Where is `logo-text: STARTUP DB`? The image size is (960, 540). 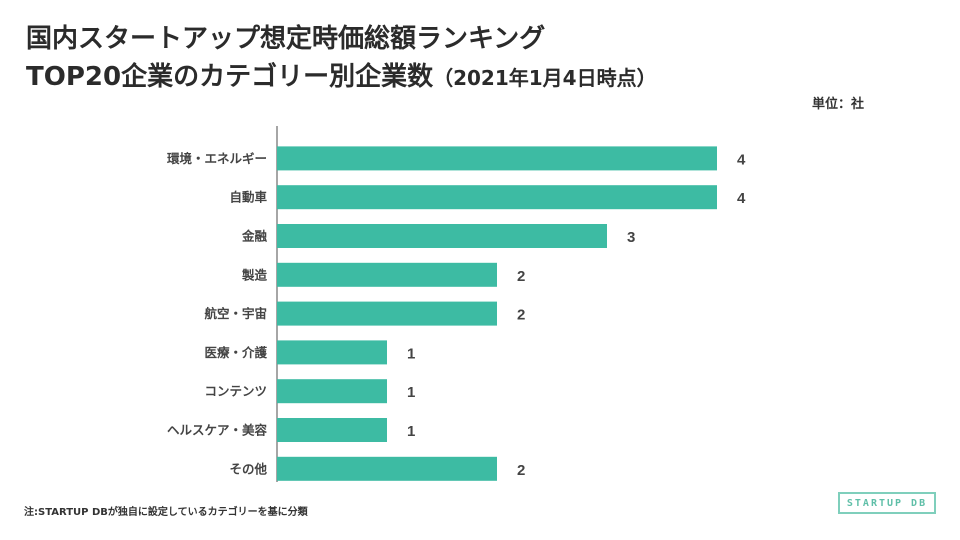
logo-text: STARTUP DB is located at coordinates (887, 503).